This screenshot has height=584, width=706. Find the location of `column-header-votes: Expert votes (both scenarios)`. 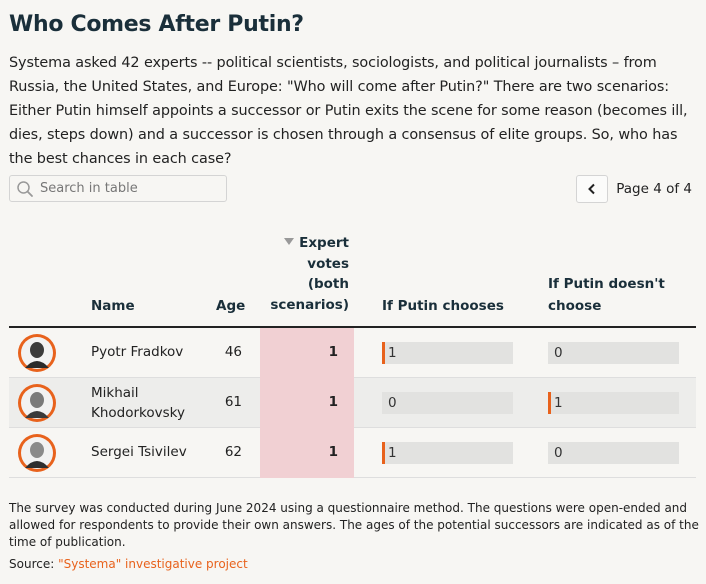

column-header-votes: Expert votes (both scenarios) is located at coordinates (302, 274).